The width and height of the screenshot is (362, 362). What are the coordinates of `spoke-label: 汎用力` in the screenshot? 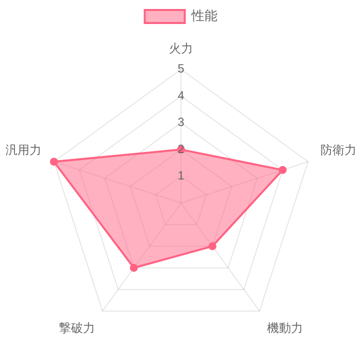 It's located at (24, 149).